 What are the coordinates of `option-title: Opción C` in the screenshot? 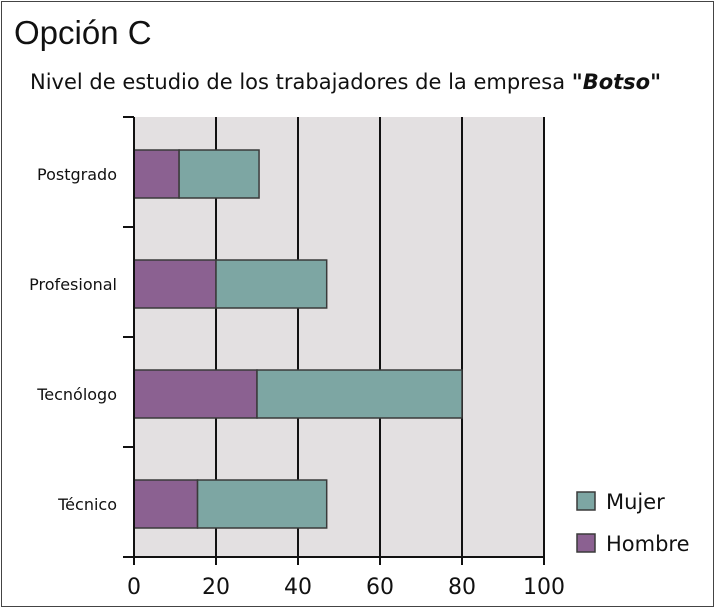 It's located at (83, 32).